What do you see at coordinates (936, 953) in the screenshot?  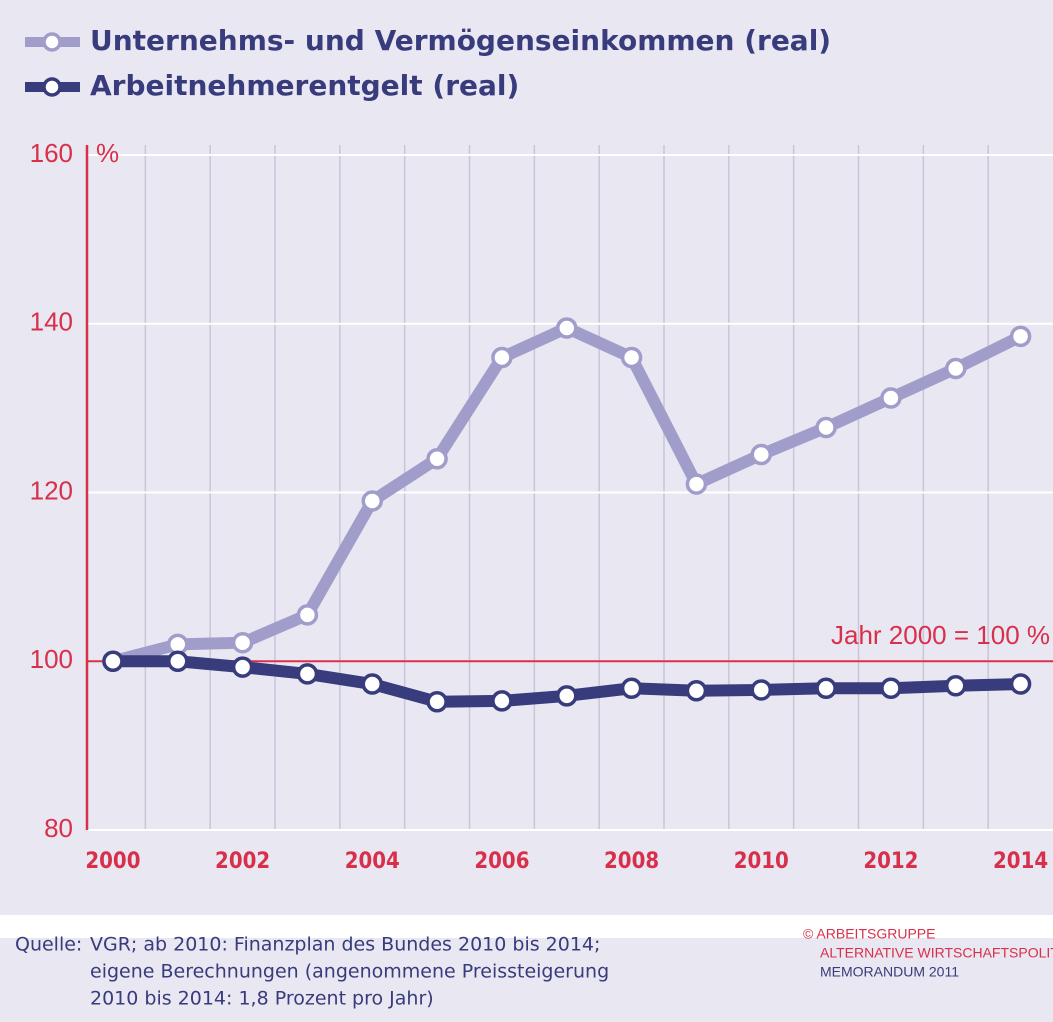 I see `copyright-line: ALTERNATIVE WIRTSCHAFTSPOLIT` at bounding box center [936, 953].